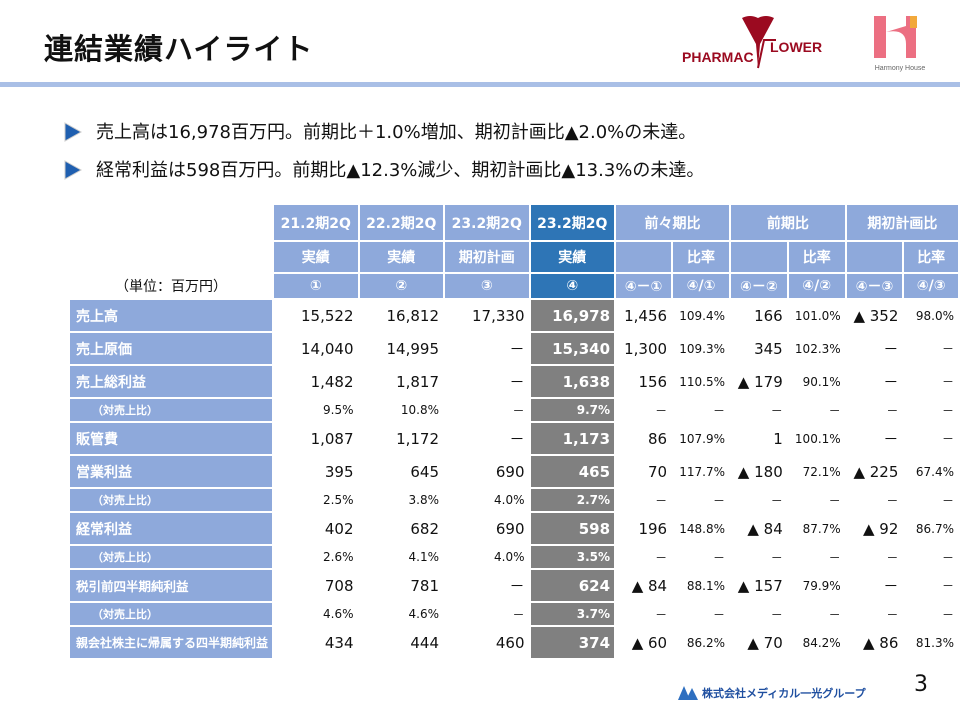 This screenshot has height=720, width=960. What do you see at coordinates (902, 222) in the screenshot?
I see `group-header: 期初計画比` at bounding box center [902, 222].